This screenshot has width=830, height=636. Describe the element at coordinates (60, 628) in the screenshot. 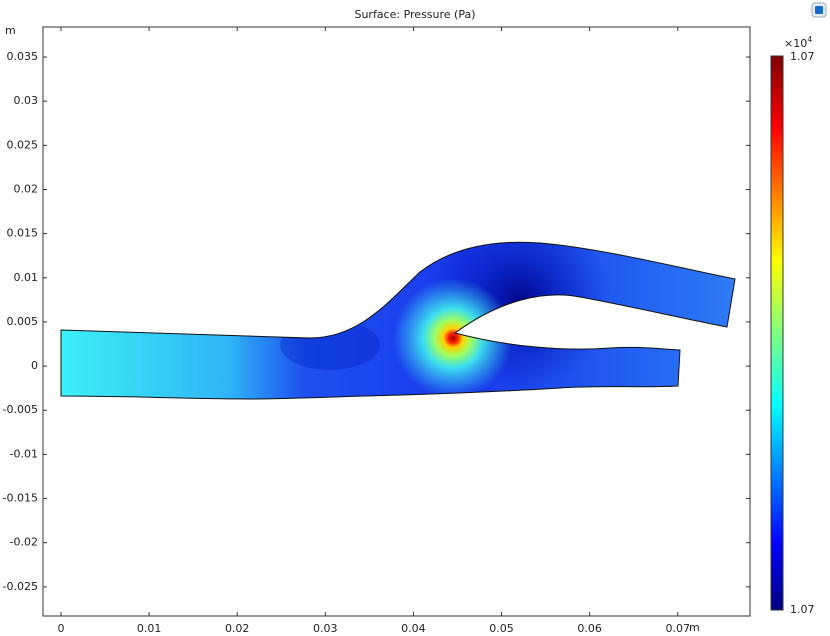

I see `x-tick-label: 0` at that location.